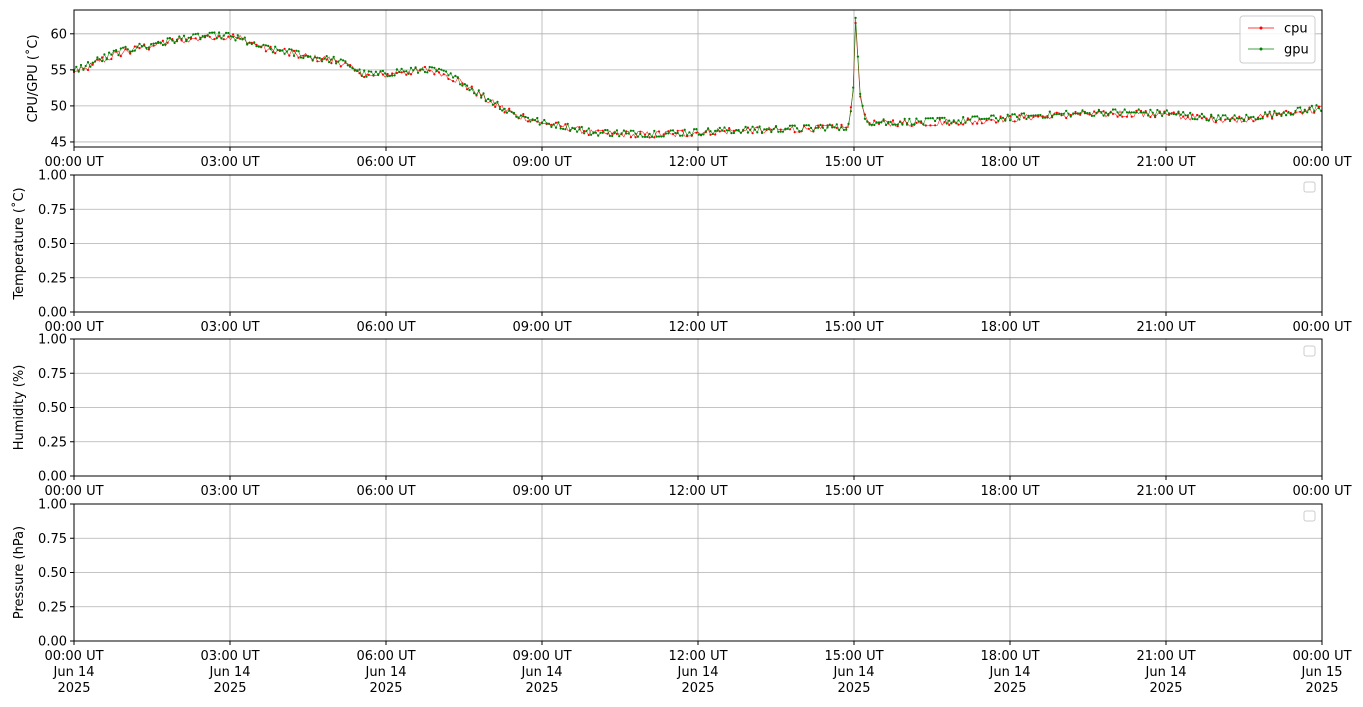 This screenshot has height=707, width=1363. I want to click on x-tick-label: 03:00 UT, so click(229, 656).